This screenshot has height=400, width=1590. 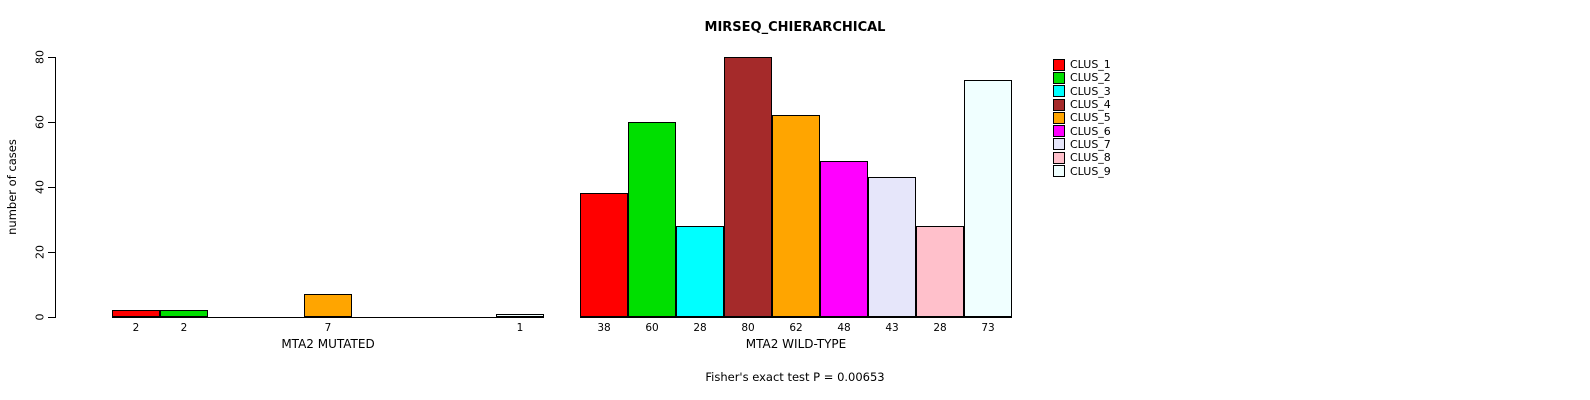 I want to click on legend-item: CLUS_9, so click(x=1082, y=171).